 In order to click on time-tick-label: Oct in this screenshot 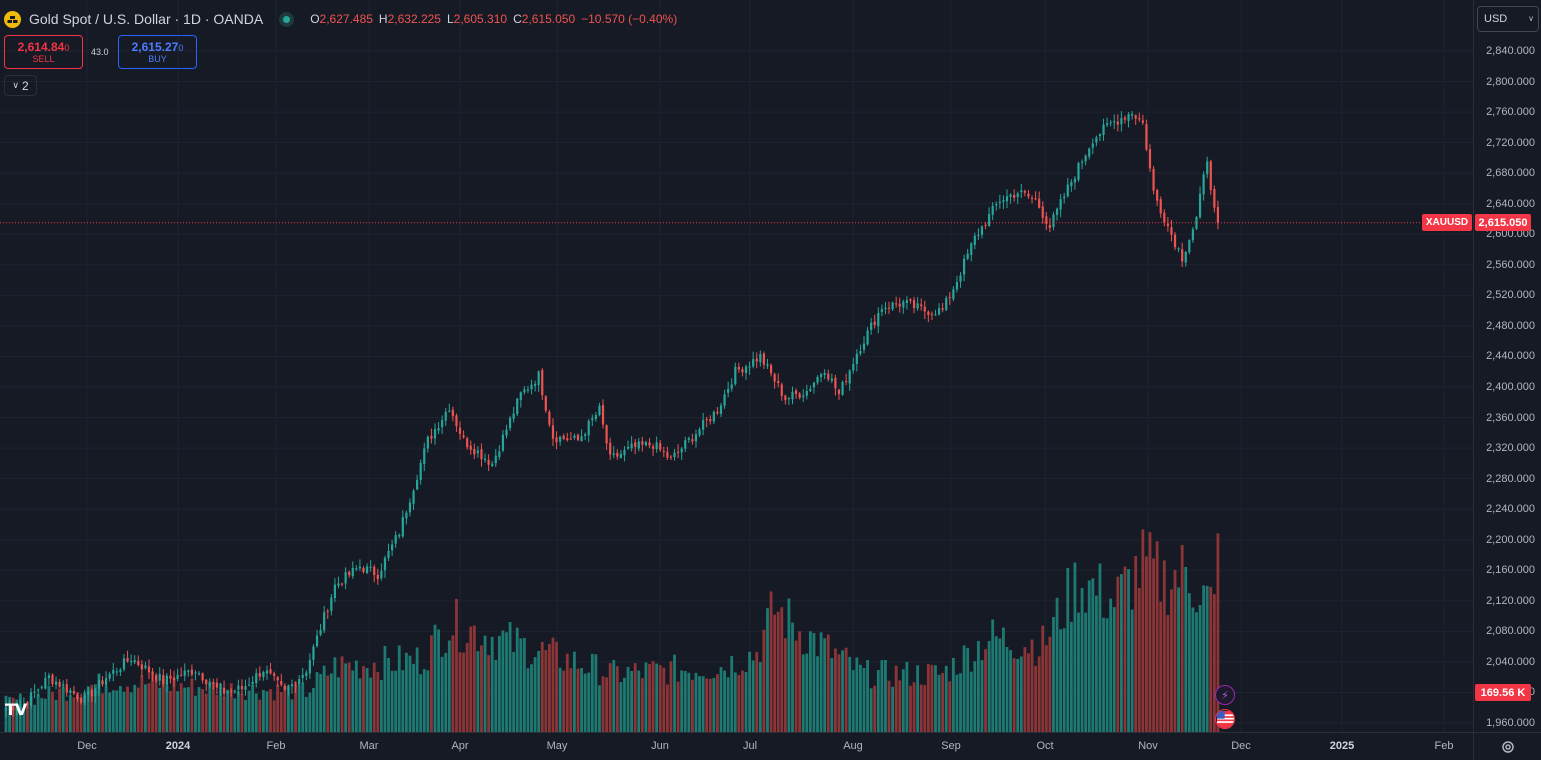, I will do `click(1045, 746)`.